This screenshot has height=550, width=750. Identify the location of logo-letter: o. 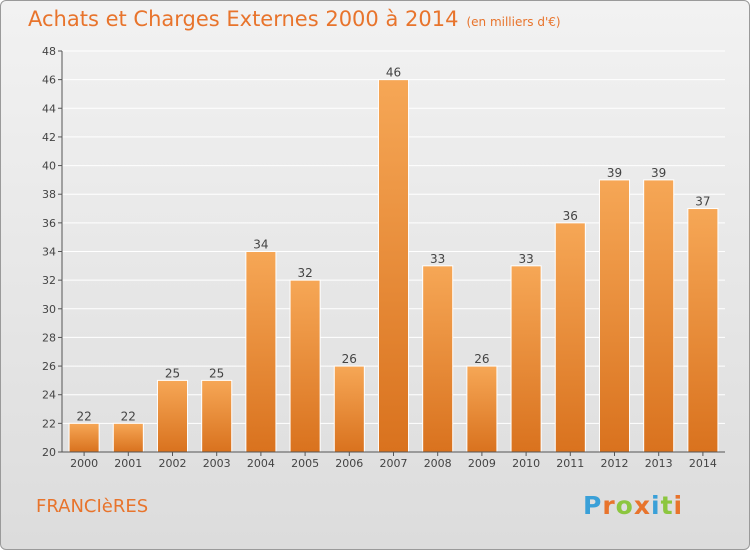
(624, 505).